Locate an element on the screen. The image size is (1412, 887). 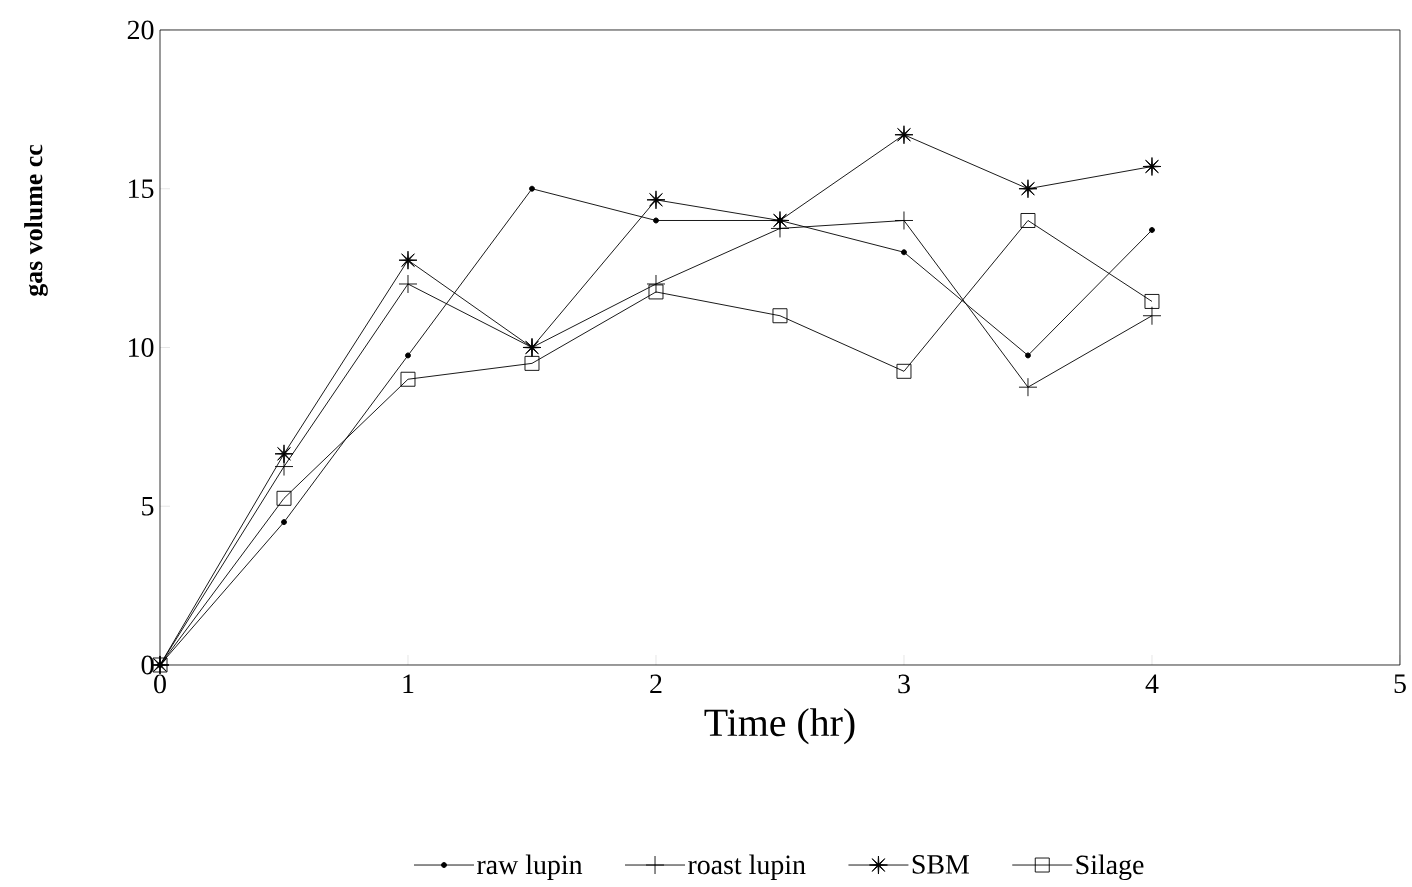
y-tick-label: 0 is located at coordinates (147, 665).